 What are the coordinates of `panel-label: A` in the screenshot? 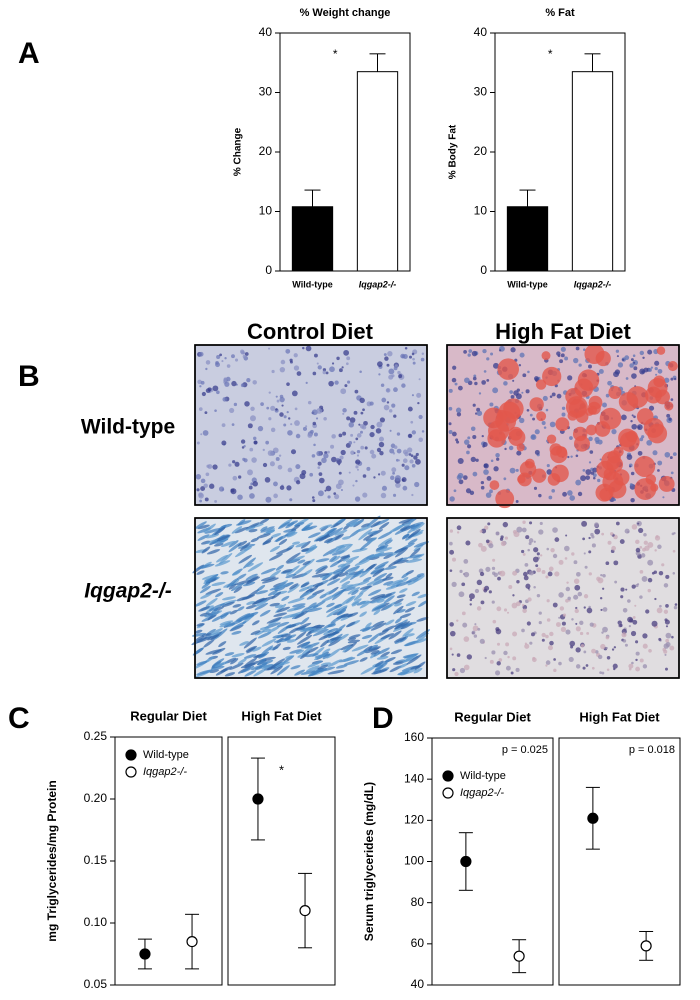 It's located at (29, 53).